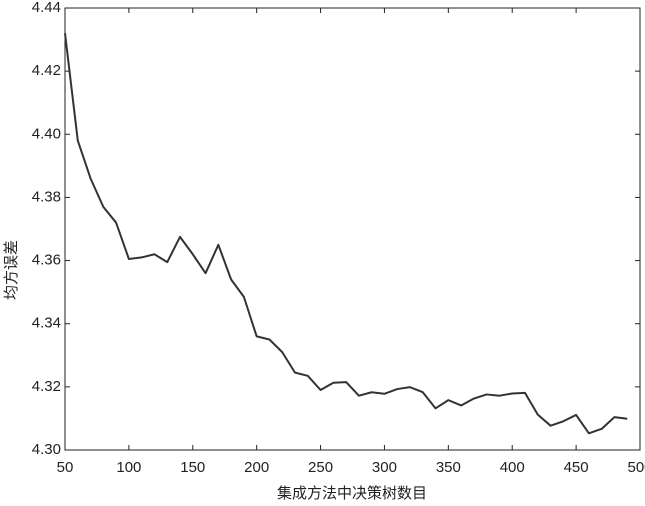 The image size is (645, 506). Describe the element at coordinates (448, 467) in the screenshot. I see `x-tick-label: 350` at that location.